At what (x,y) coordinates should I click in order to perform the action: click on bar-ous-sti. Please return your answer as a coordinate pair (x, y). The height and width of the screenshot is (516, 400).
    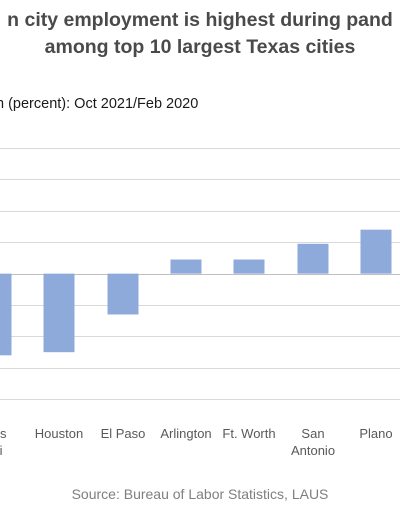
    Looking at the image, I should click on (6, 314).